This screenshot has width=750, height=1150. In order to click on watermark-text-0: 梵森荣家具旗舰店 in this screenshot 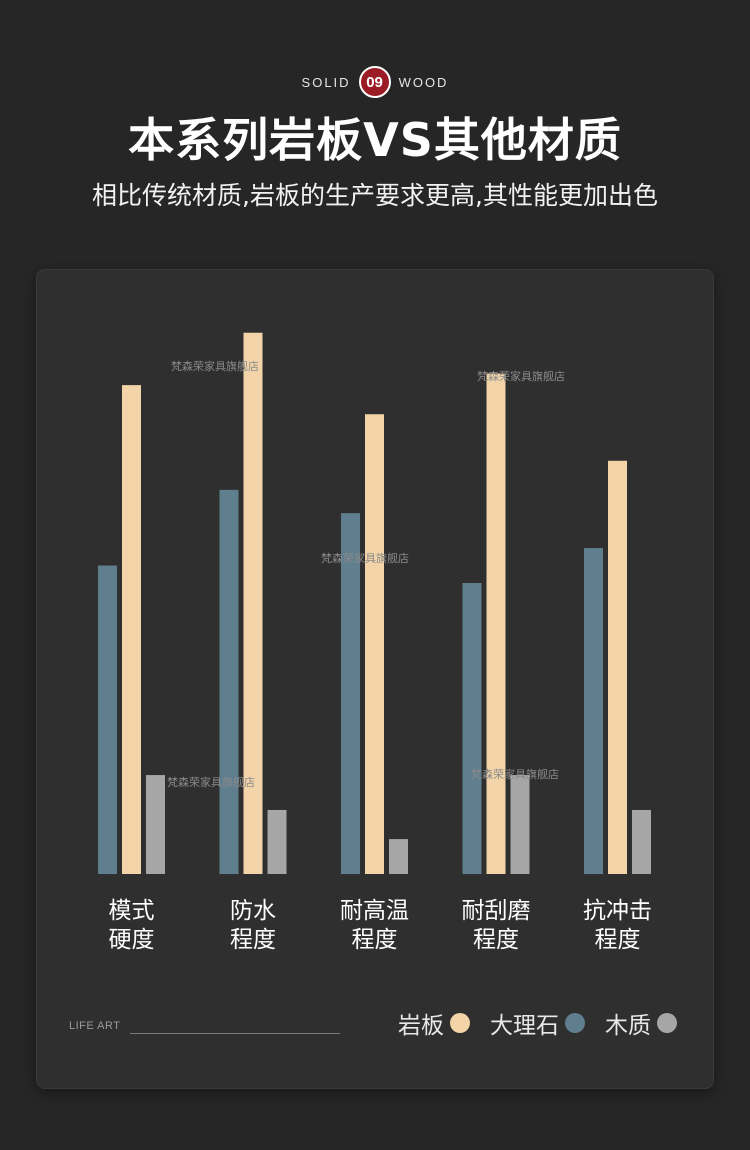, I will do `click(215, 366)`.